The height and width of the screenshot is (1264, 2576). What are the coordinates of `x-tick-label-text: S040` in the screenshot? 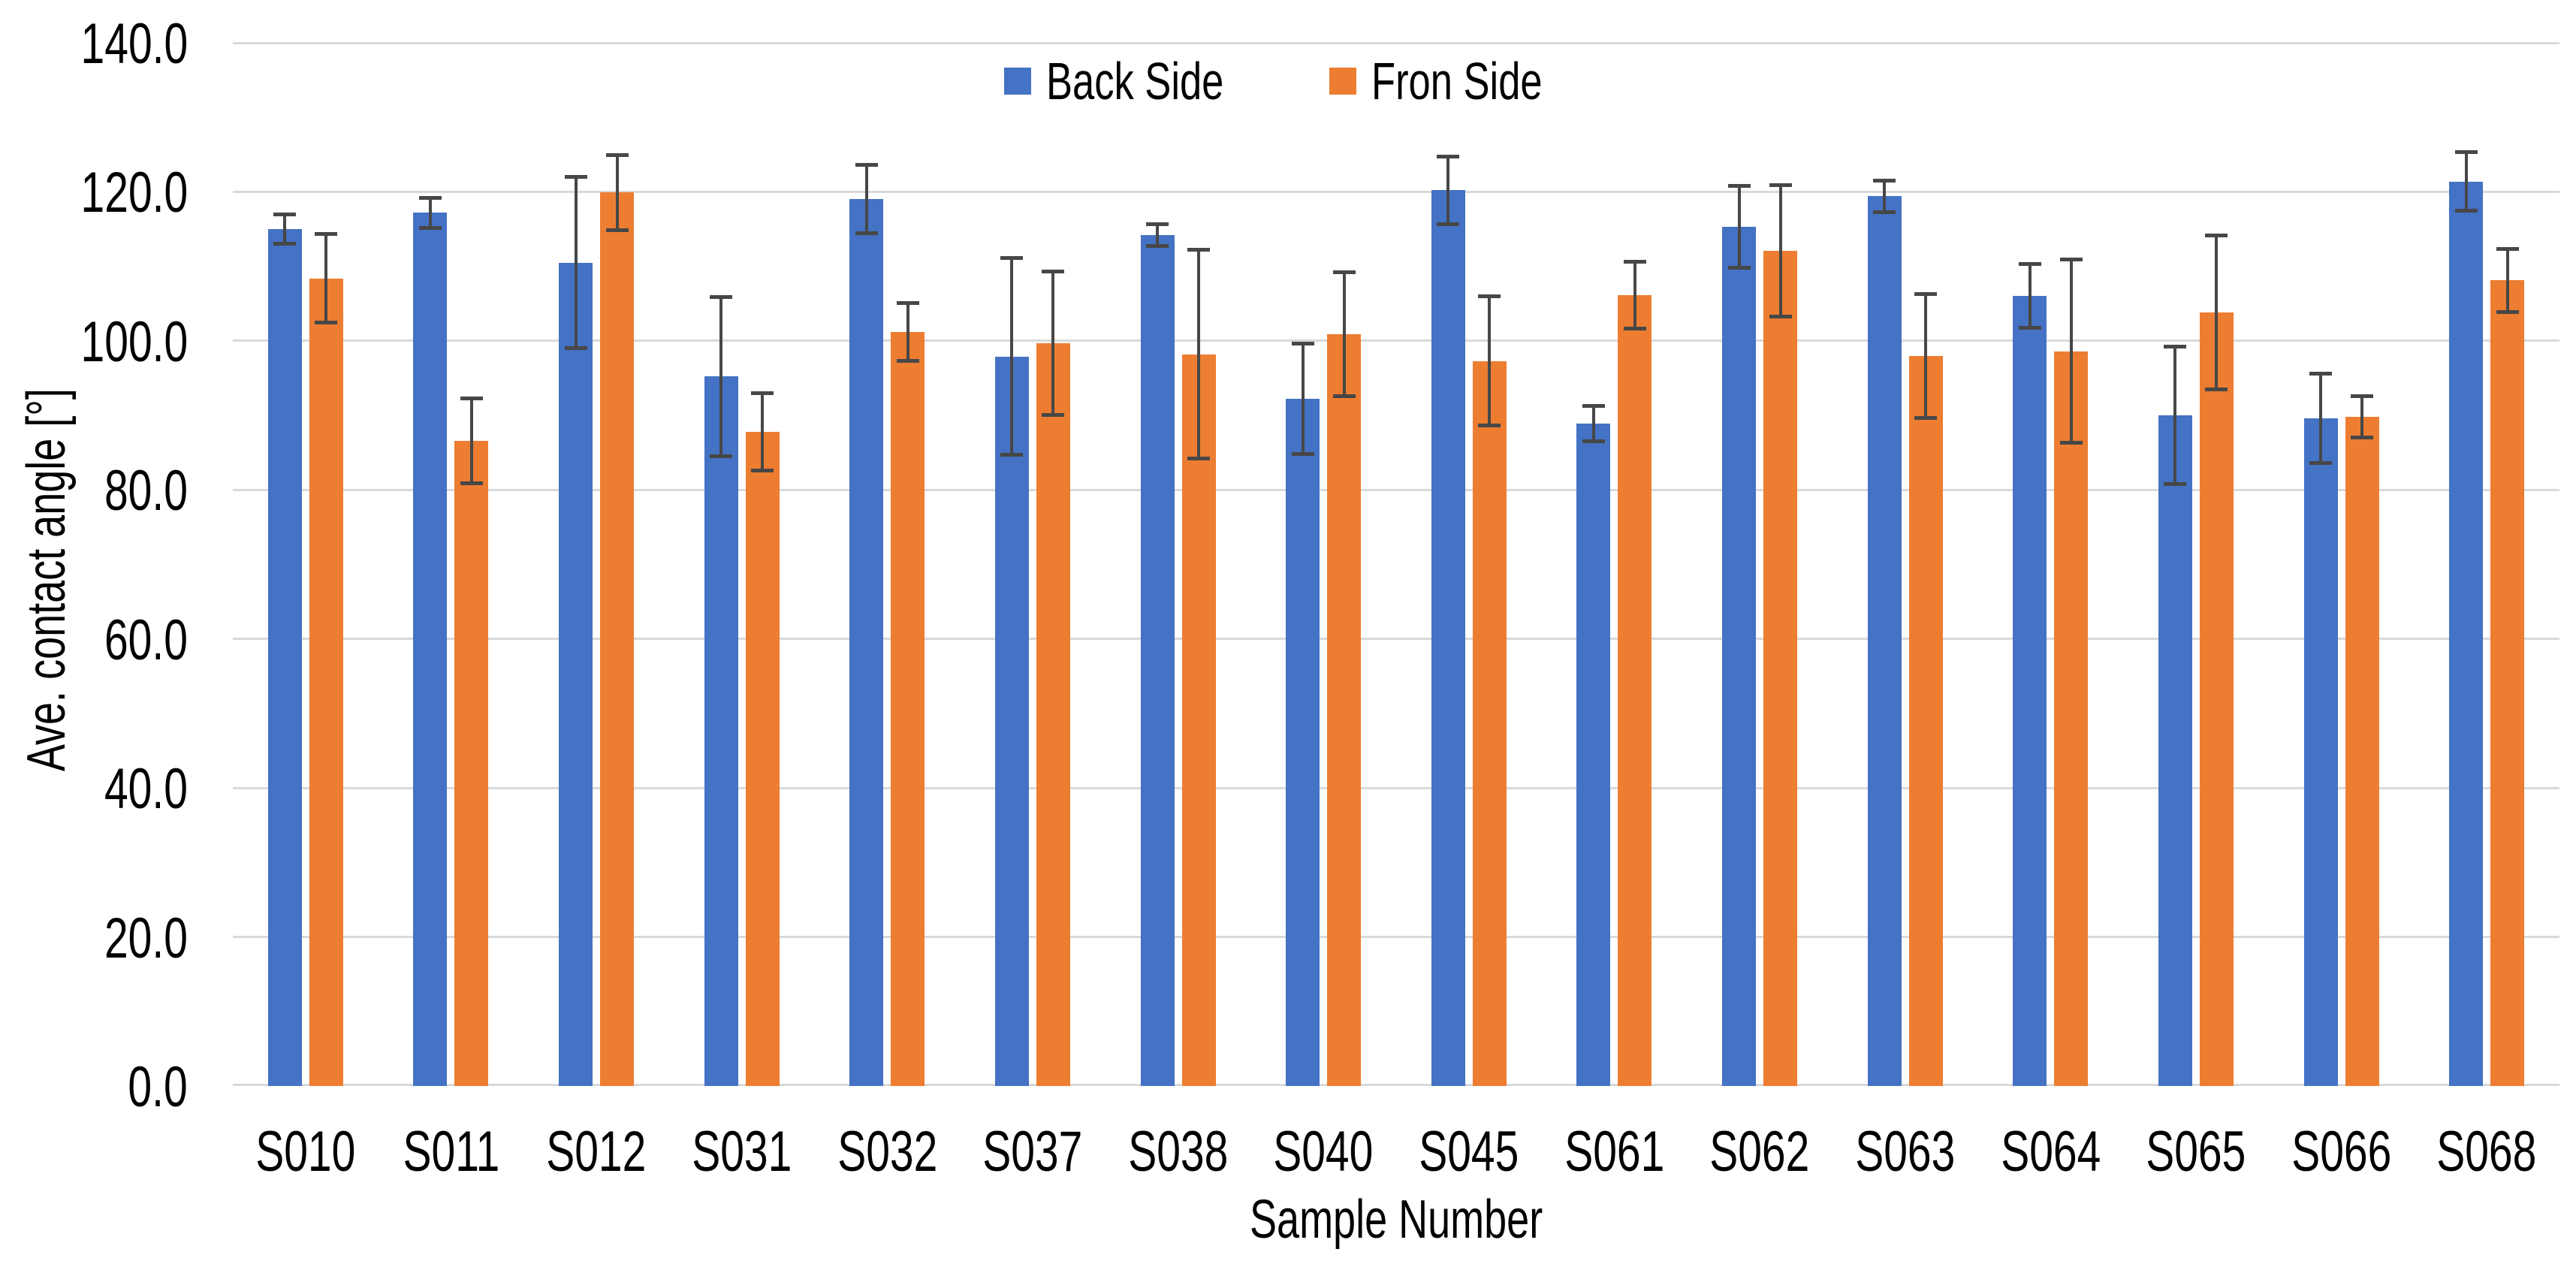 It's located at (1323, 1152).